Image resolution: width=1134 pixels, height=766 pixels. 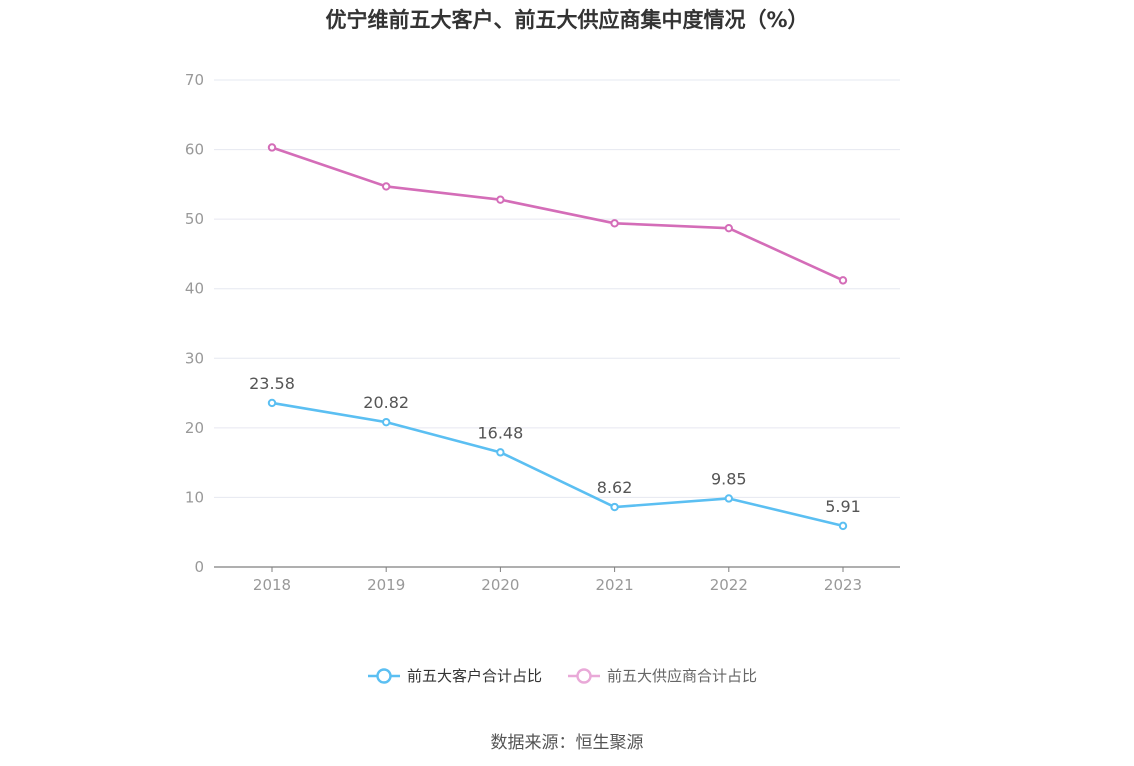 What do you see at coordinates (194, 289) in the screenshot?
I see `y-tick-label: 40` at bounding box center [194, 289].